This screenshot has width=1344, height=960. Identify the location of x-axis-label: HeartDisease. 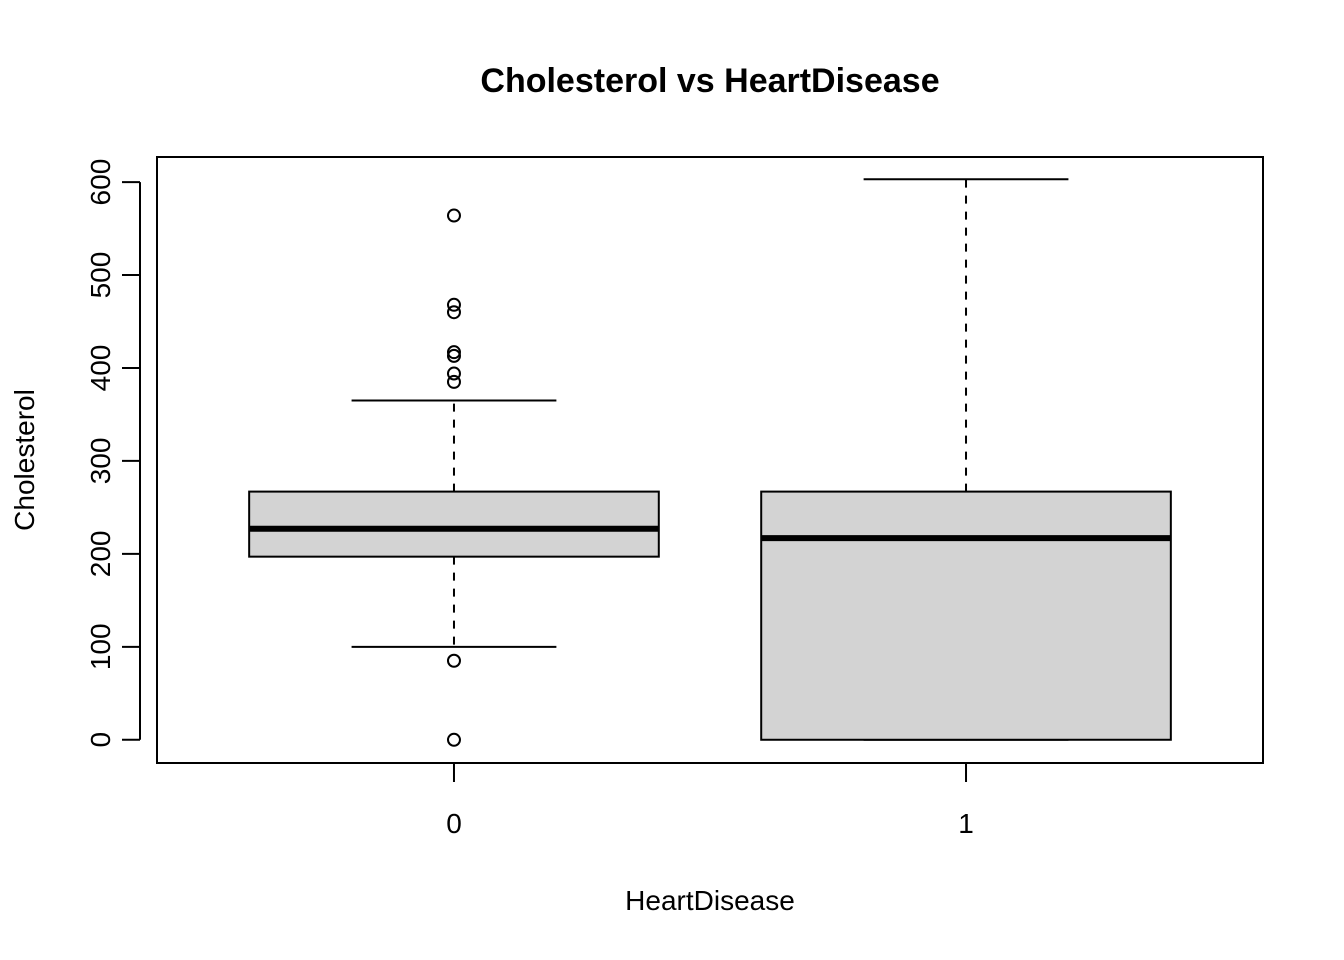
(710, 900).